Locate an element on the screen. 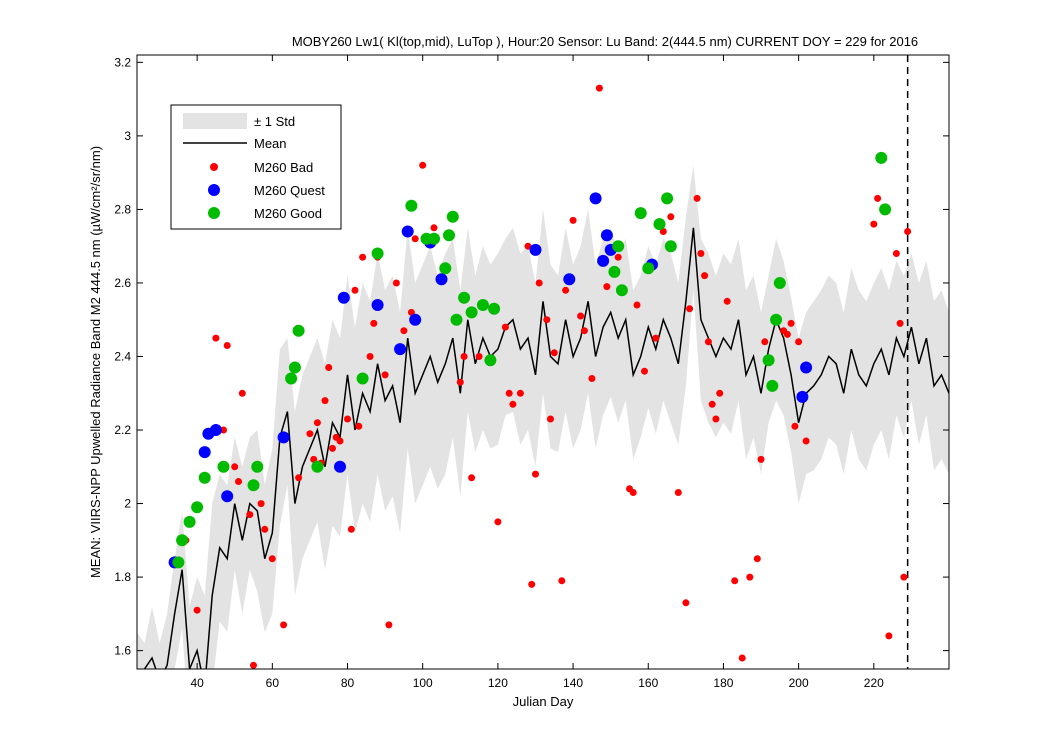 The image size is (1050, 750). y-tick-label: 2.2 is located at coordinates (122, 430).